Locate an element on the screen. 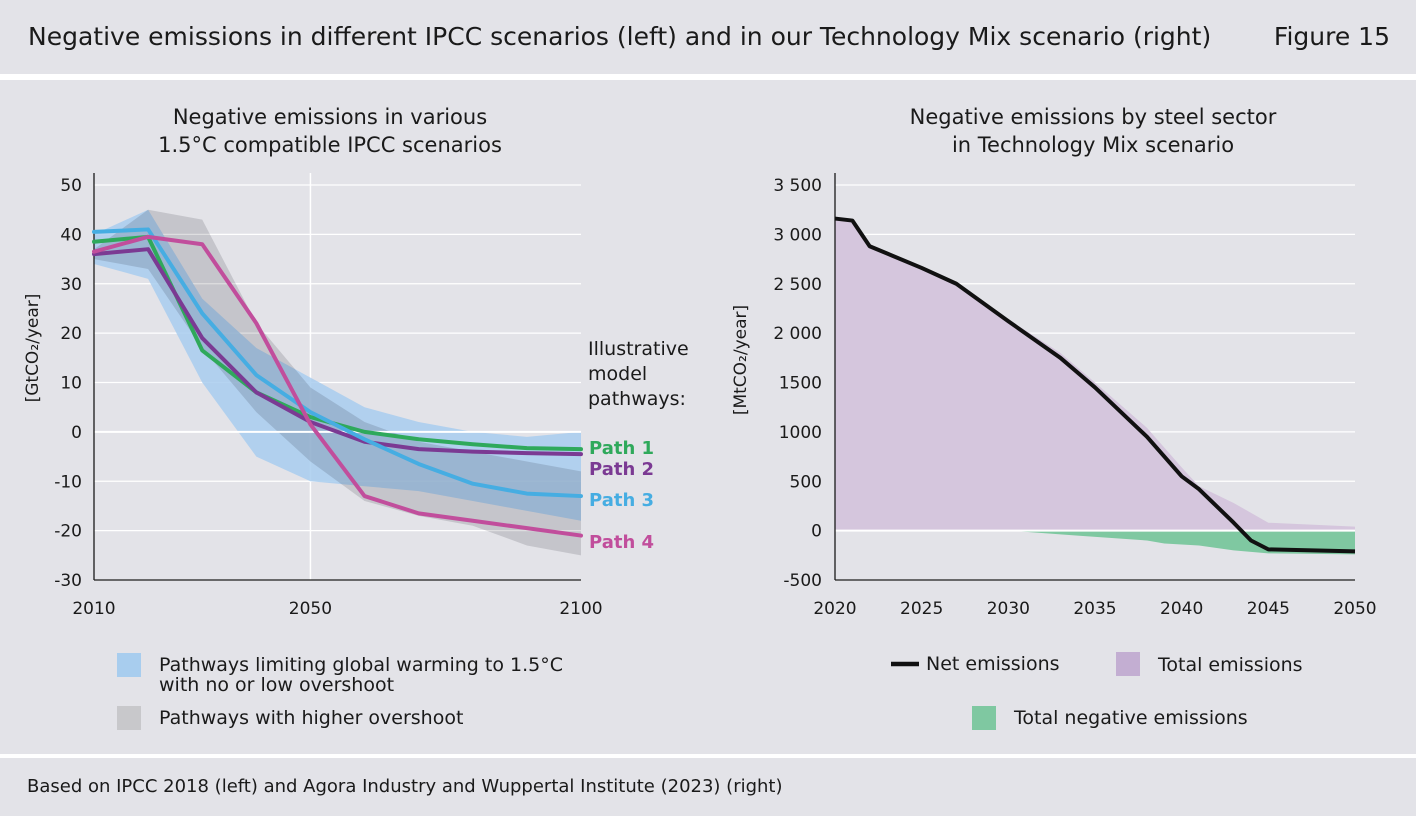 The height and width of the screenshot is (816, 1416). left-legend-label: with no or low overshoot is located at coordinates (276, 685).